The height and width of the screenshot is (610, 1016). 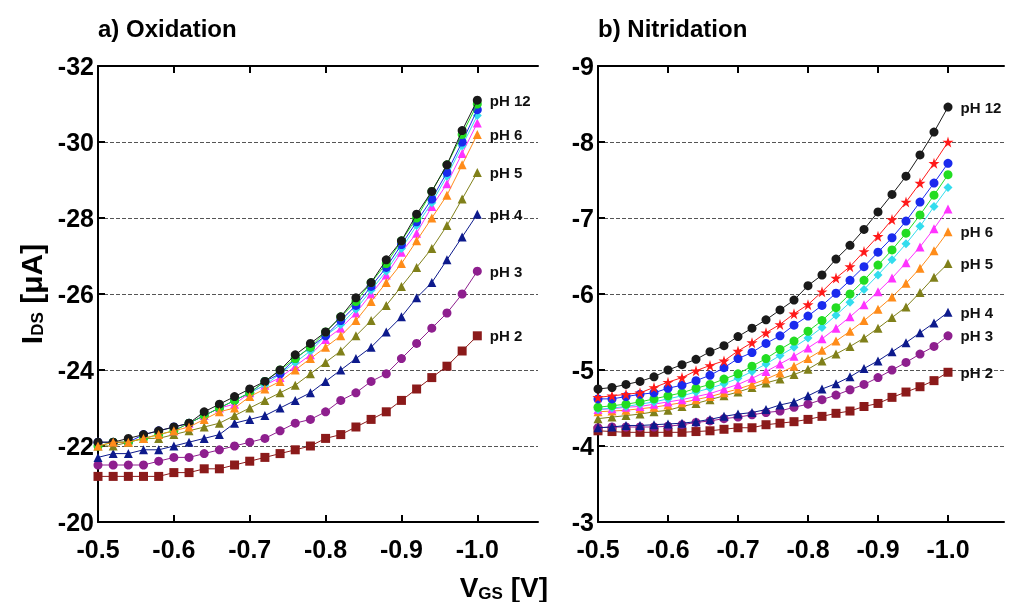 What do you see at coordinates (76, 218) in the screenshot?
I see `y-tick-label: -28` at bounding box center [76, 218].